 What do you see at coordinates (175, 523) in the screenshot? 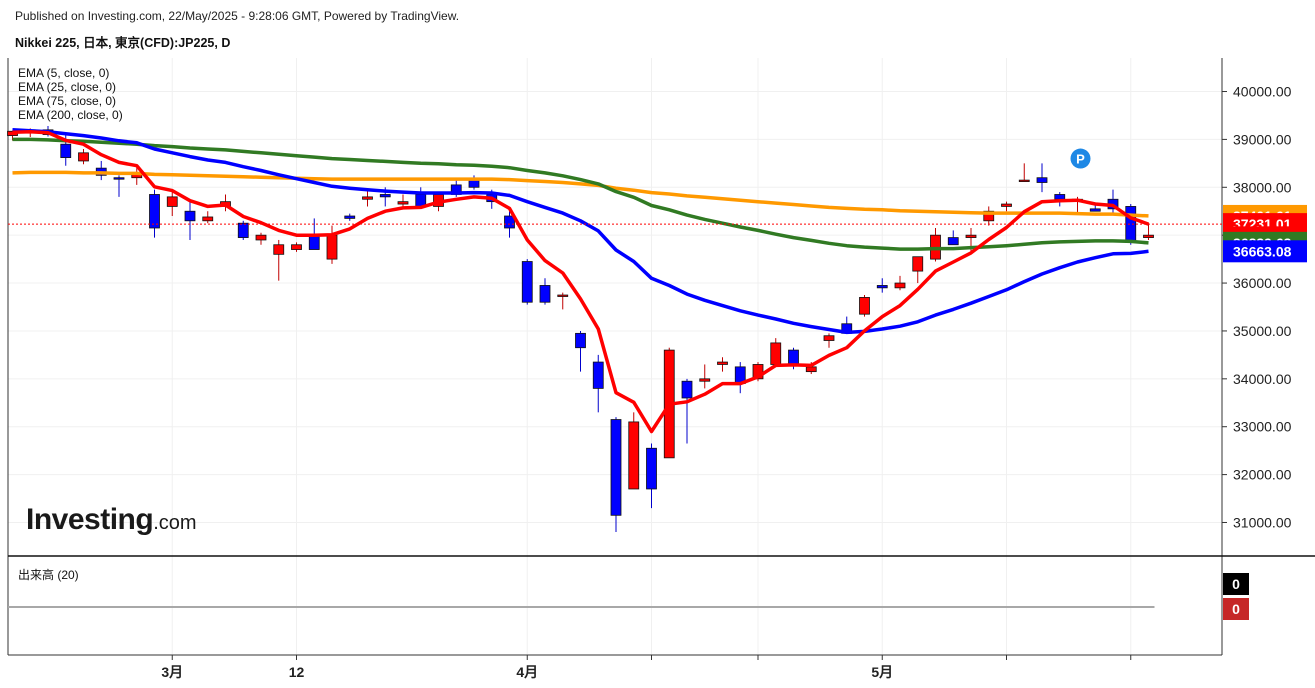
I see `logo-sub: .com` at bounding box center [175, 523].